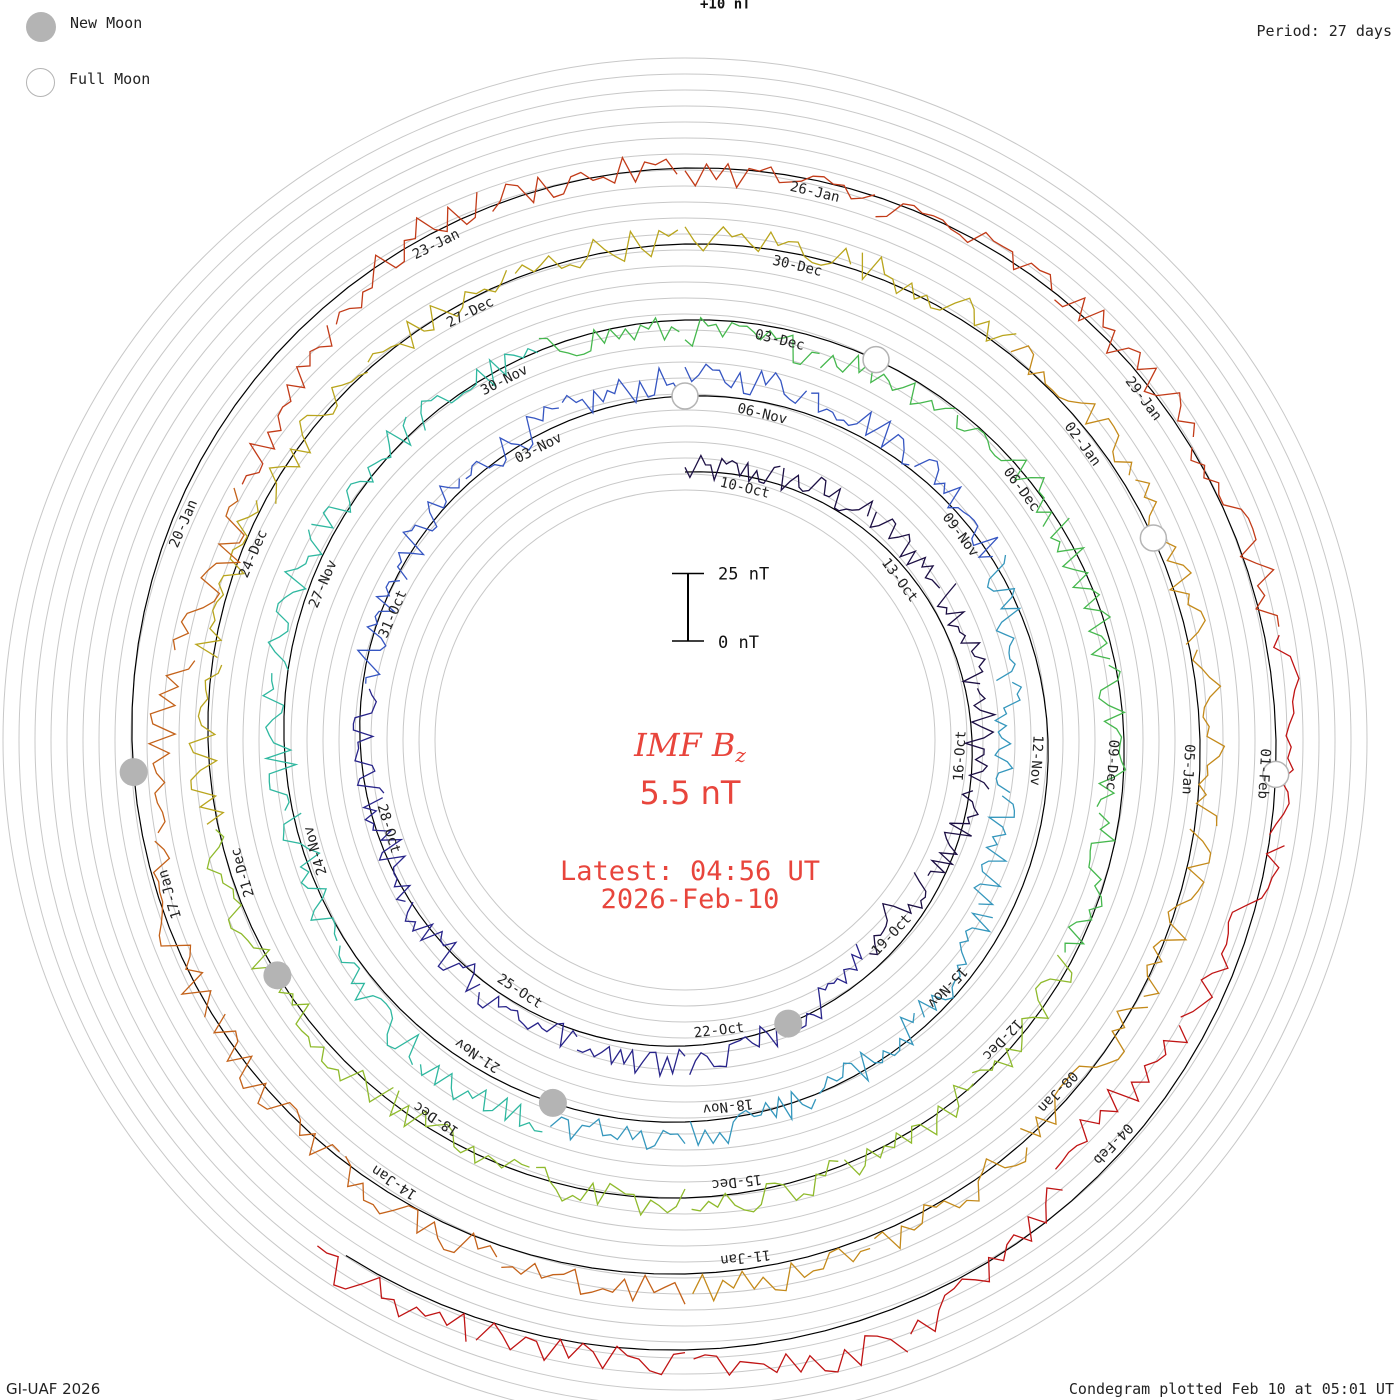  What do you see at coordinates (685, 745) in the screenshot?
I see `chart-title-main: IMF B` at bounding box center [685, 745].